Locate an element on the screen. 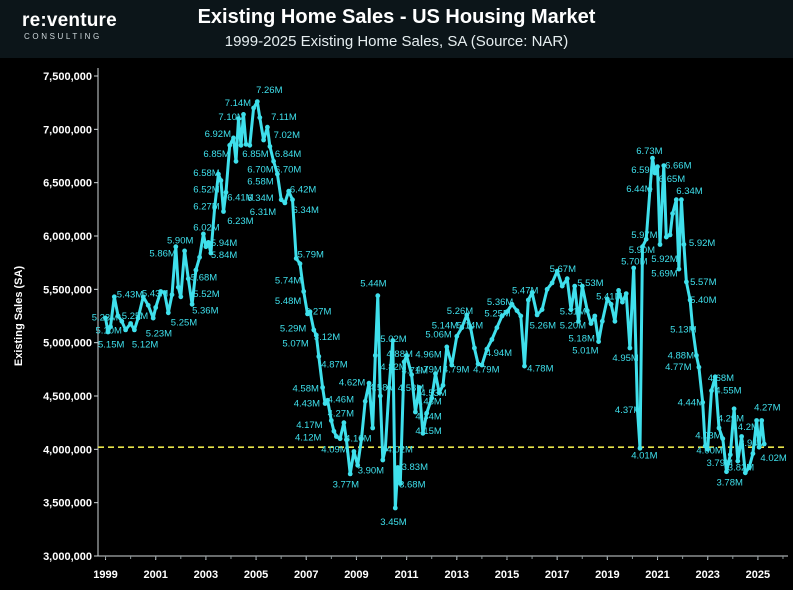  data-label: 5.43M is located at coordinates (130, 295).